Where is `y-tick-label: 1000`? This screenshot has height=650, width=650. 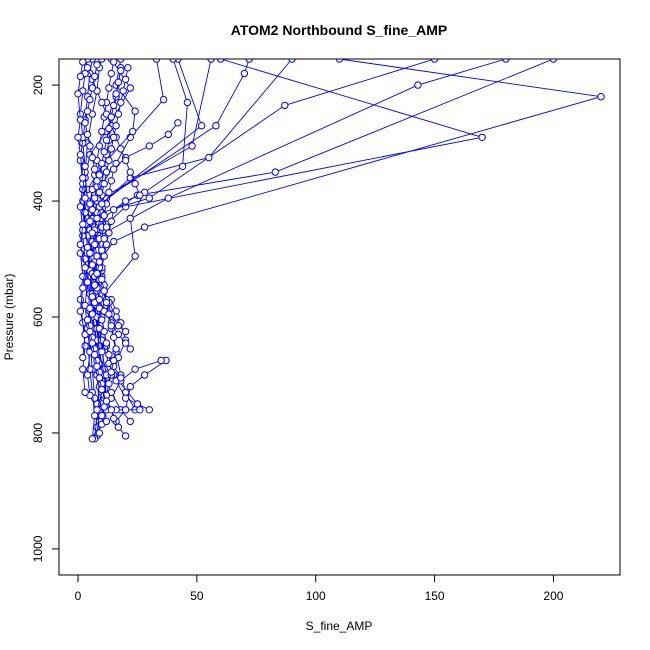
y-tick-label: 1000 is located at coordinates (38, 548).